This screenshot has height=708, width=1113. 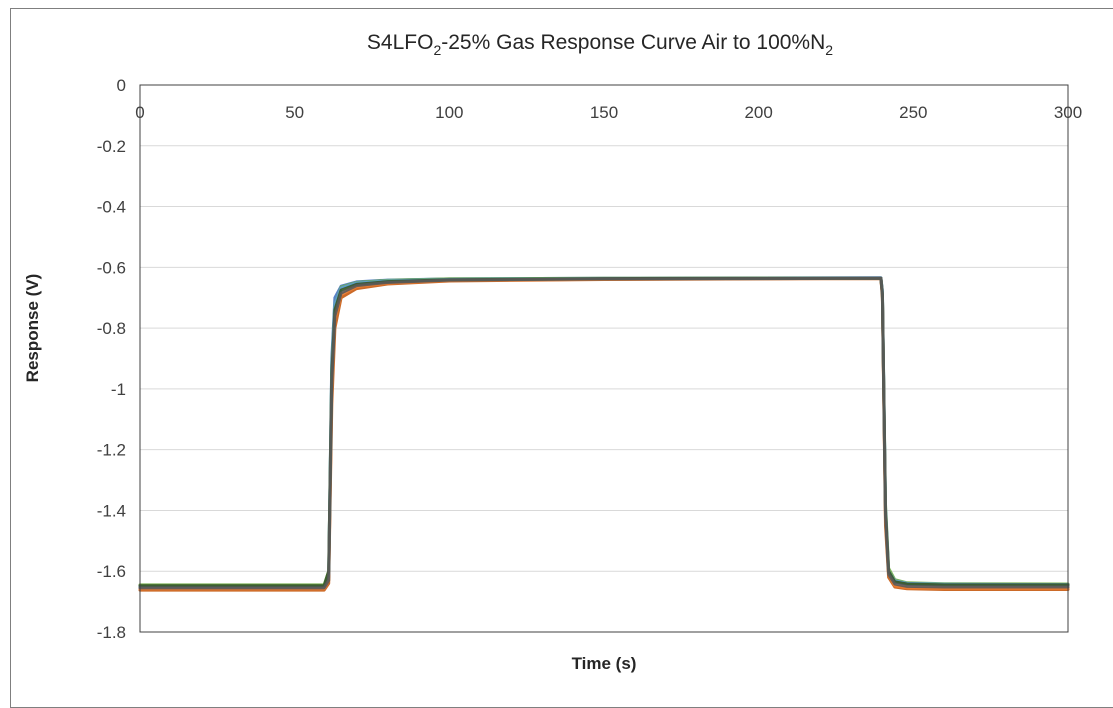 What do you see at coordinates (111, 632) in the screenshot?
I see `y-tick-label: -1.8` at bounding box center [111, 632].